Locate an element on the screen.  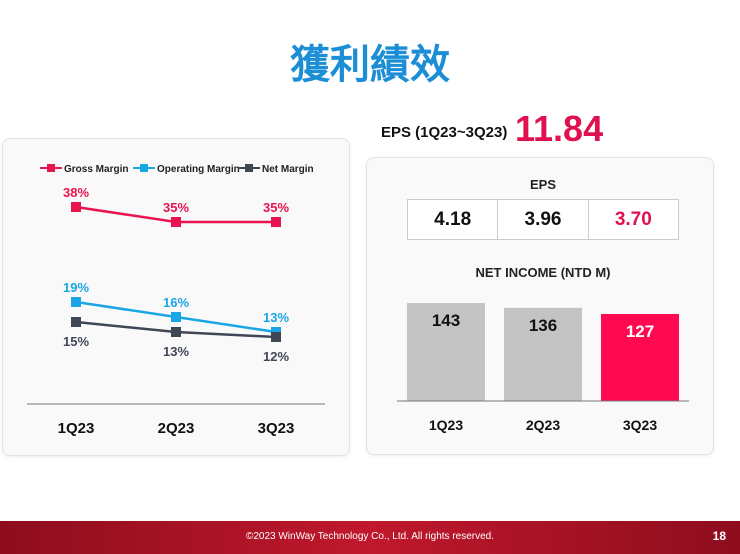
eps-cell: 3.96 is located at coordinates (543, 219).